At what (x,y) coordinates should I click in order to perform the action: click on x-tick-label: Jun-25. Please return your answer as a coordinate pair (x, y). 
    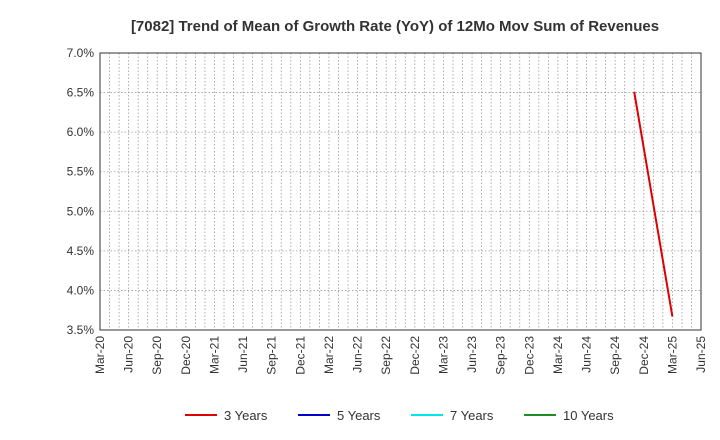
    Looking at the image, I should click on (701, 354).